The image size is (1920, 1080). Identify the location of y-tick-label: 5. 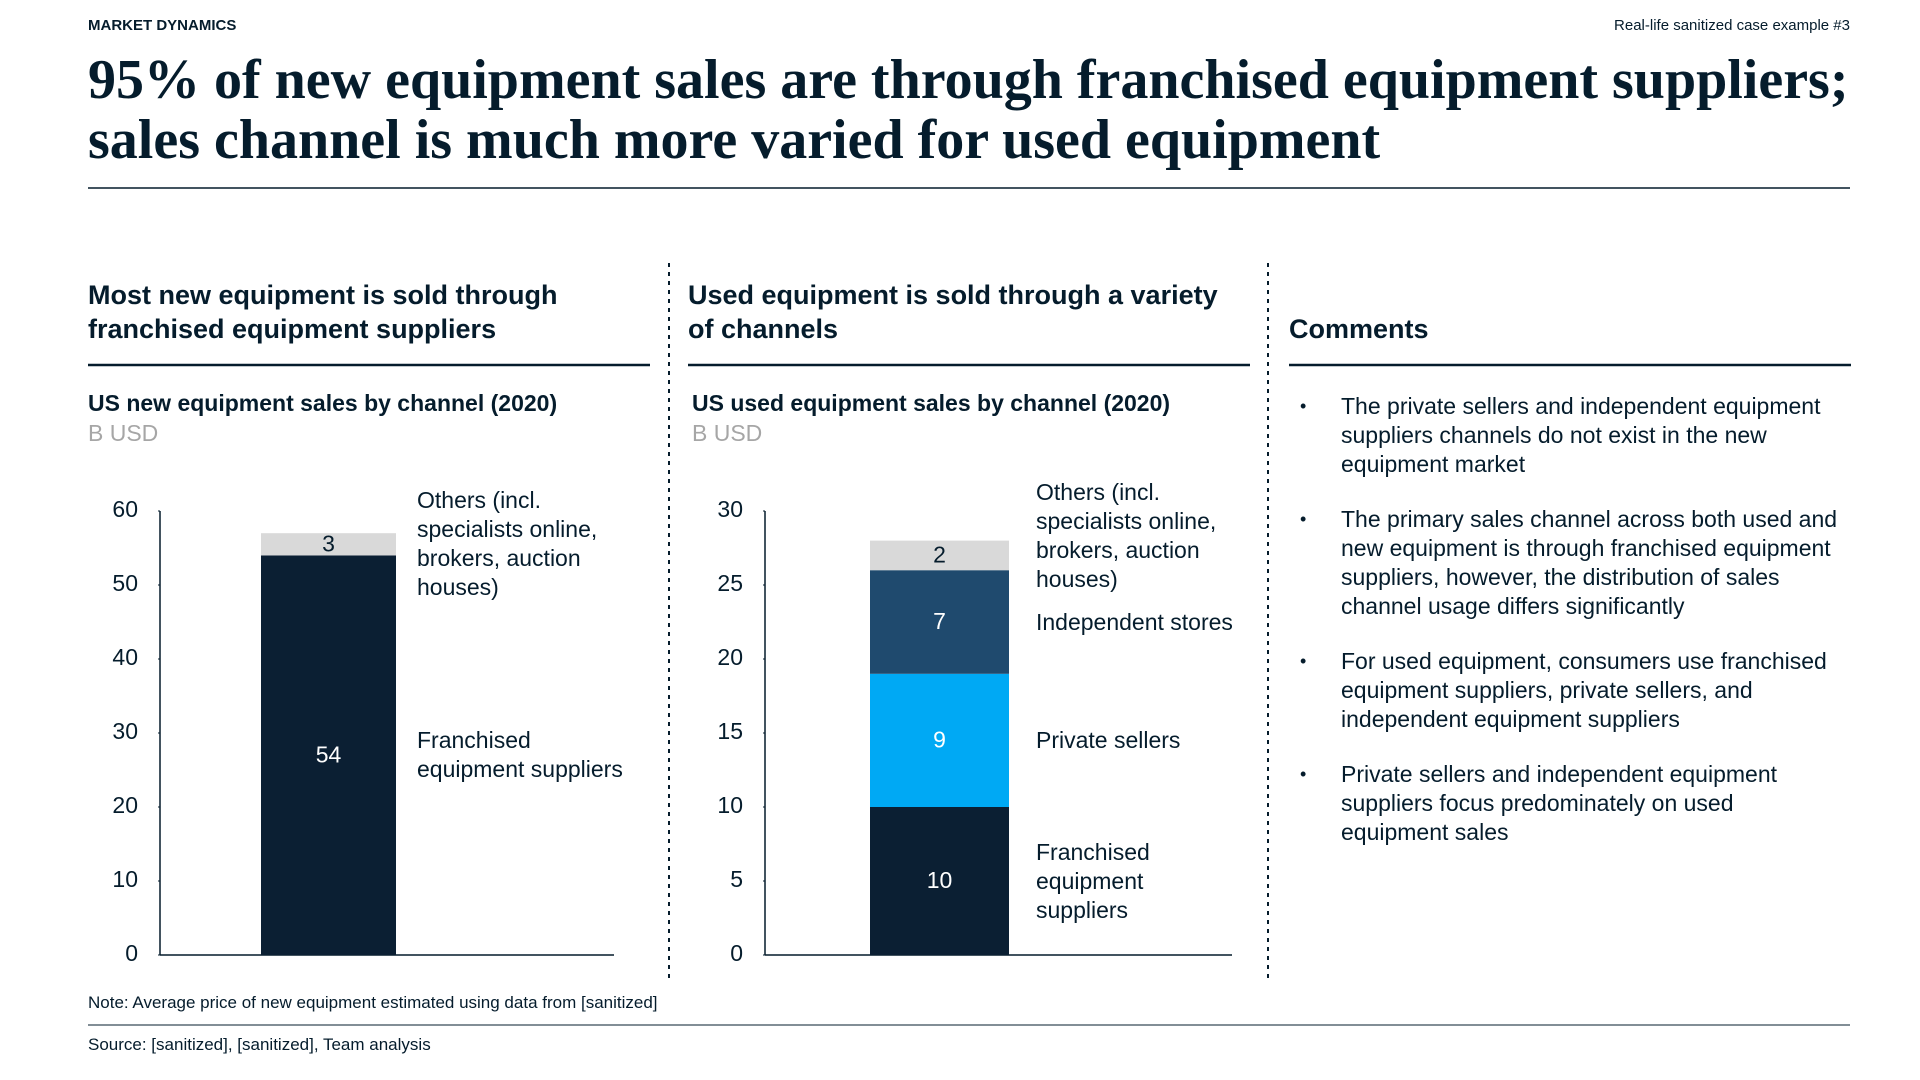
(736, 879).